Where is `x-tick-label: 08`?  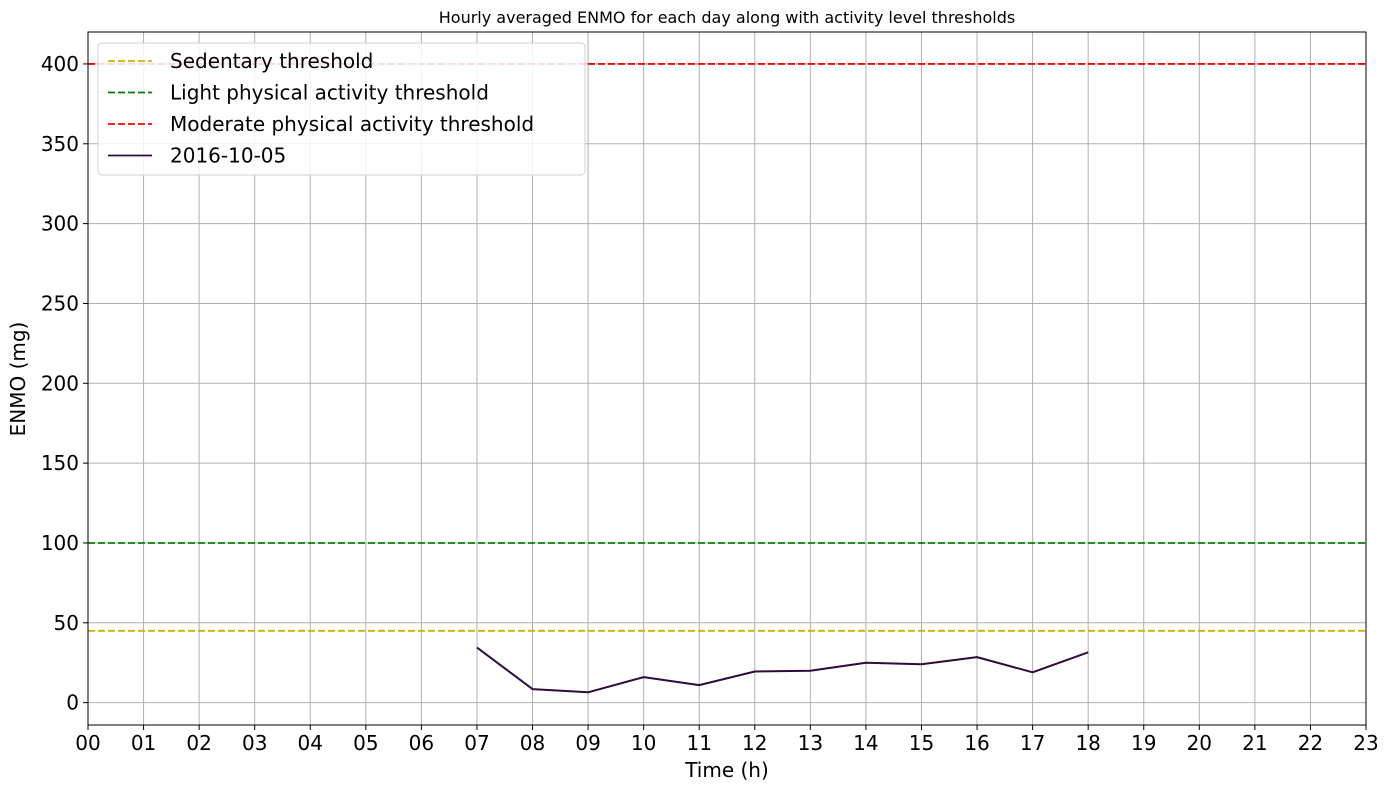
x-tick-label: 08 is located at coordinates (532, 743).